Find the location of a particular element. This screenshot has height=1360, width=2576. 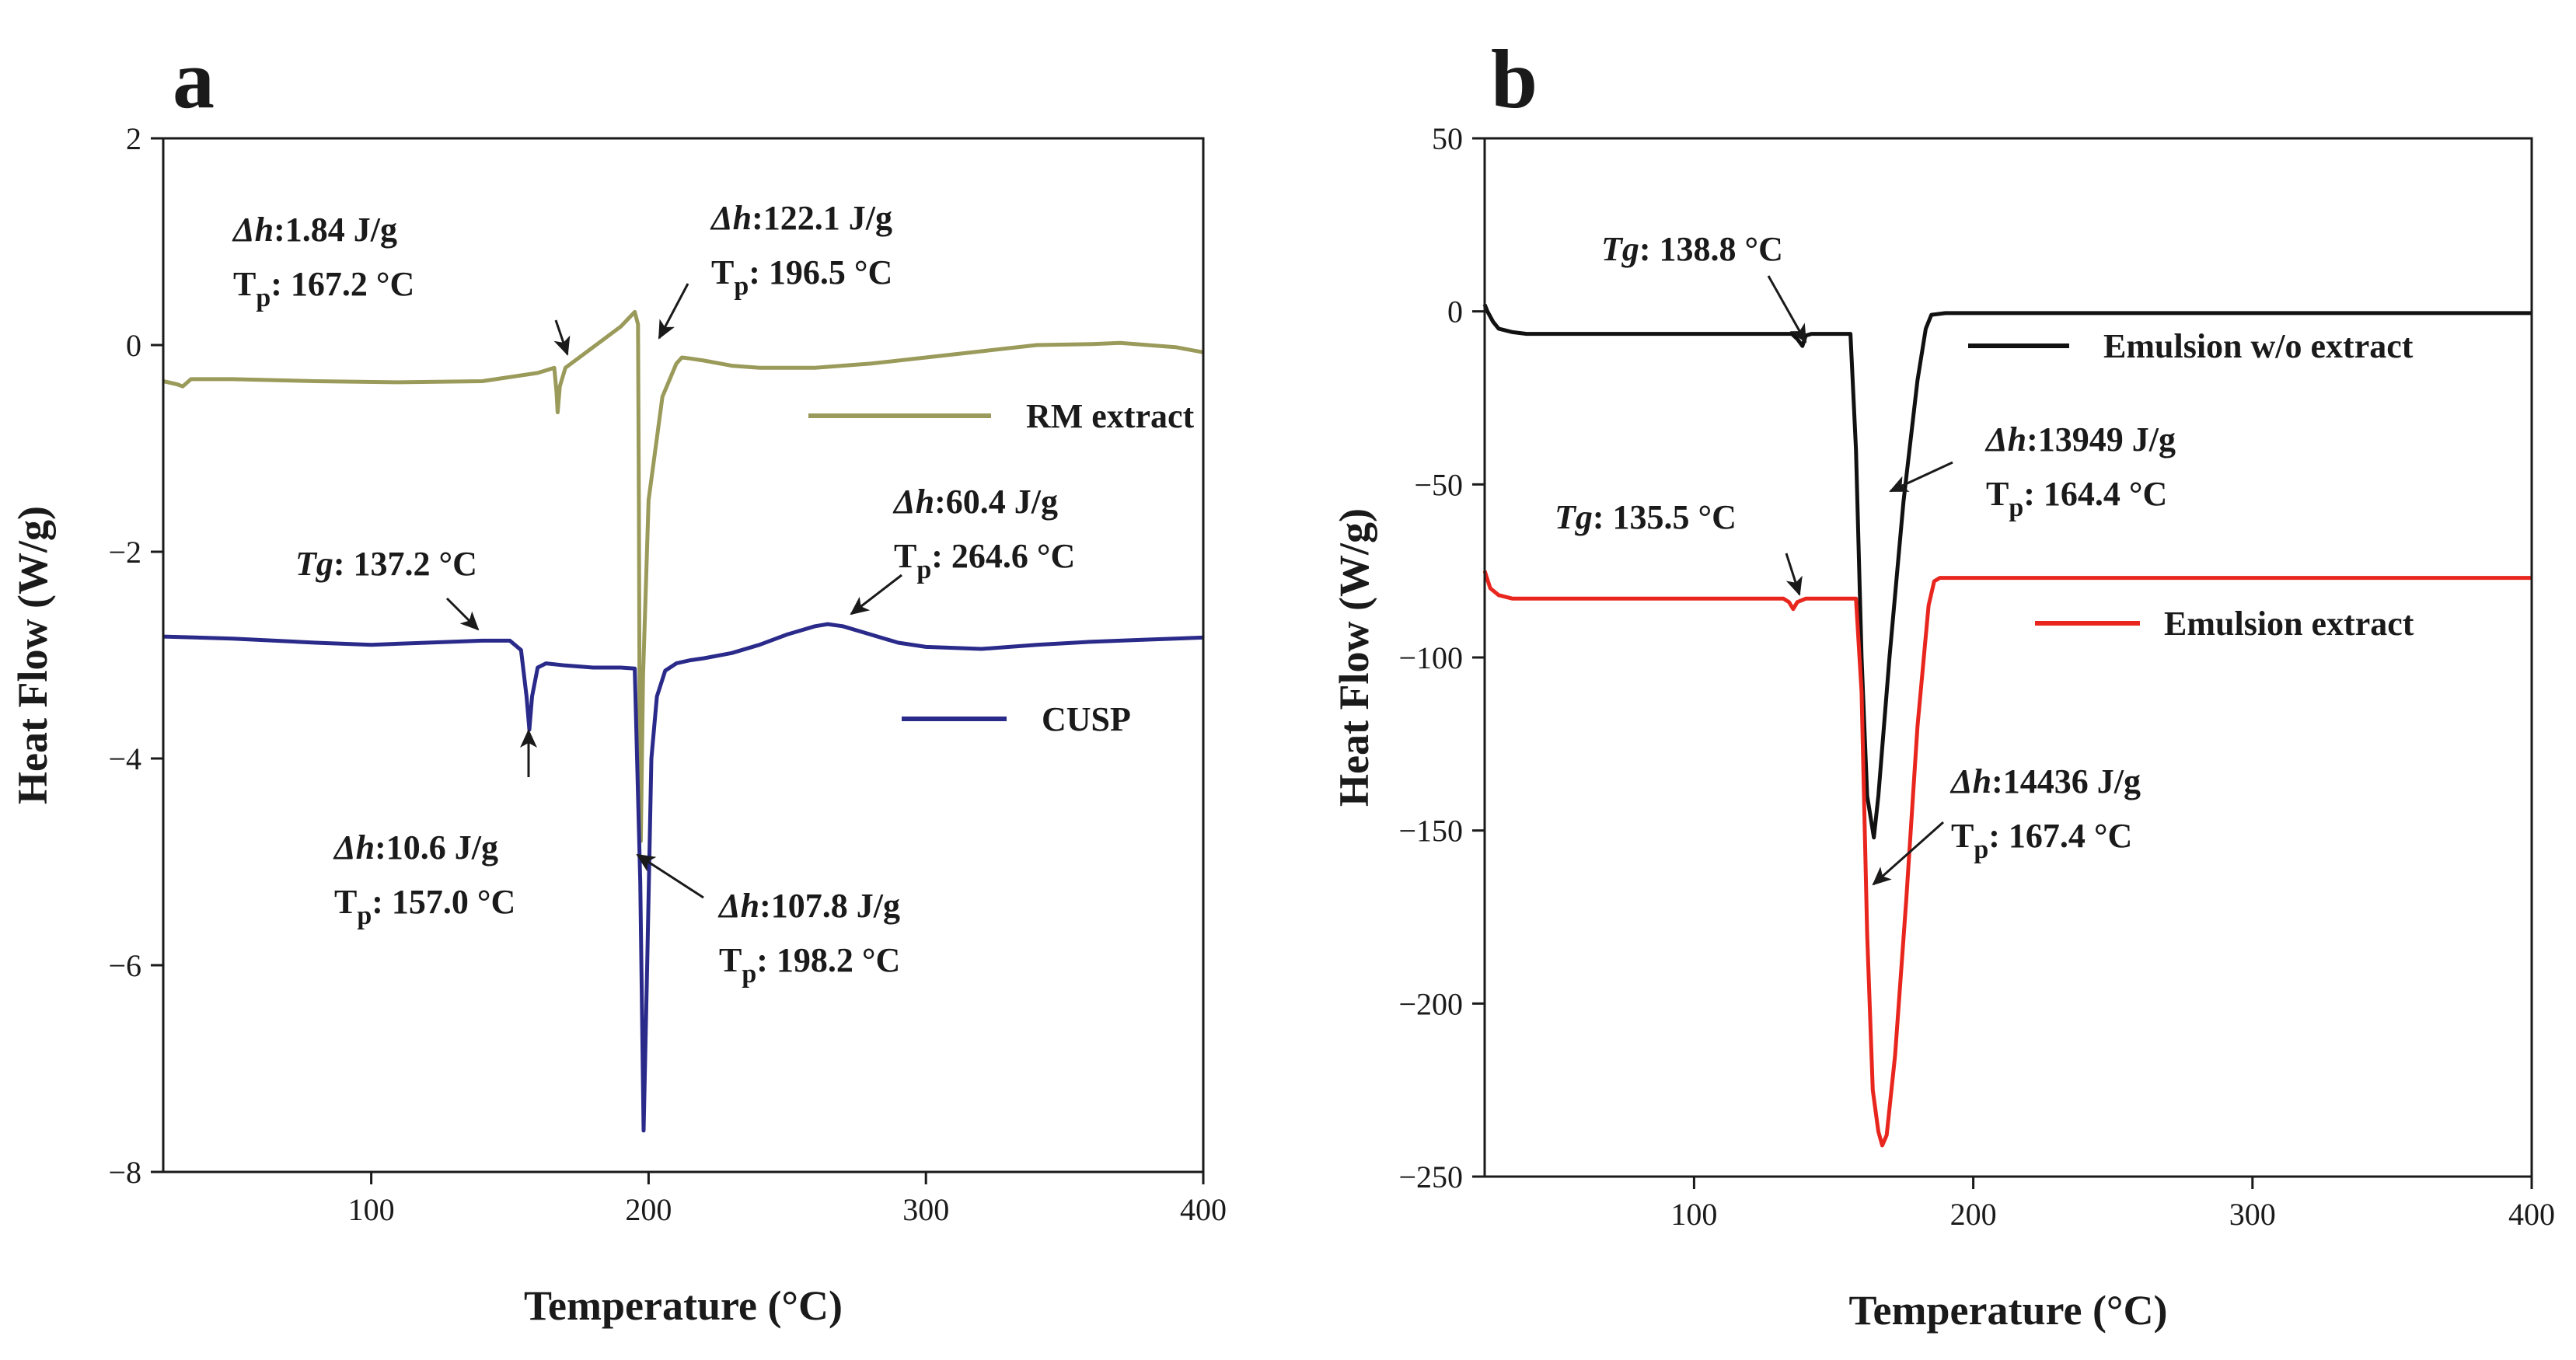

annotation-line: Δh:10.6 J/g is located at coordinates (416, 847).